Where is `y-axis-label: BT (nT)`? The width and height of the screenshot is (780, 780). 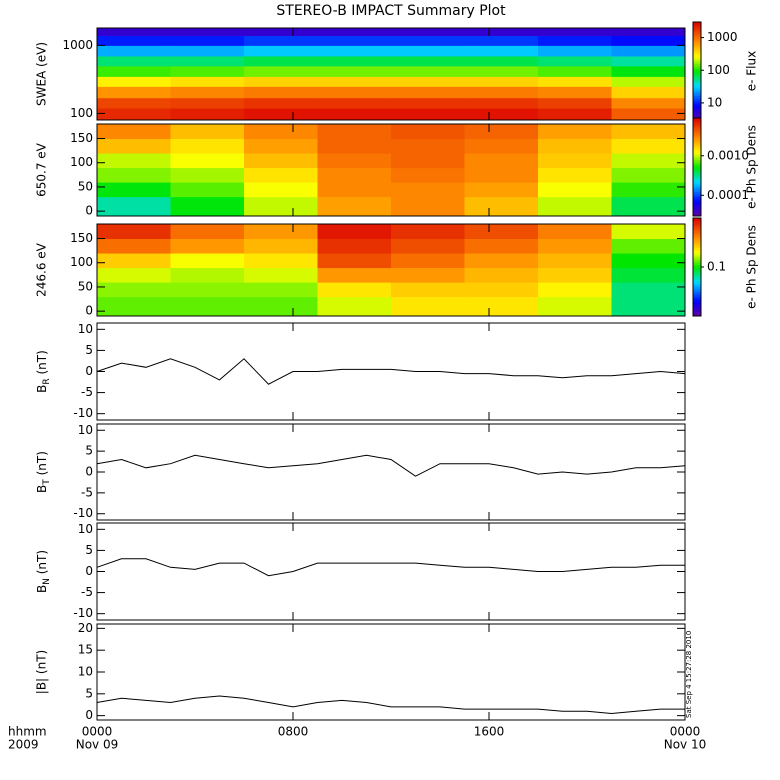 y-axis-label: BT (nT) is located at coordinates (43, 472).